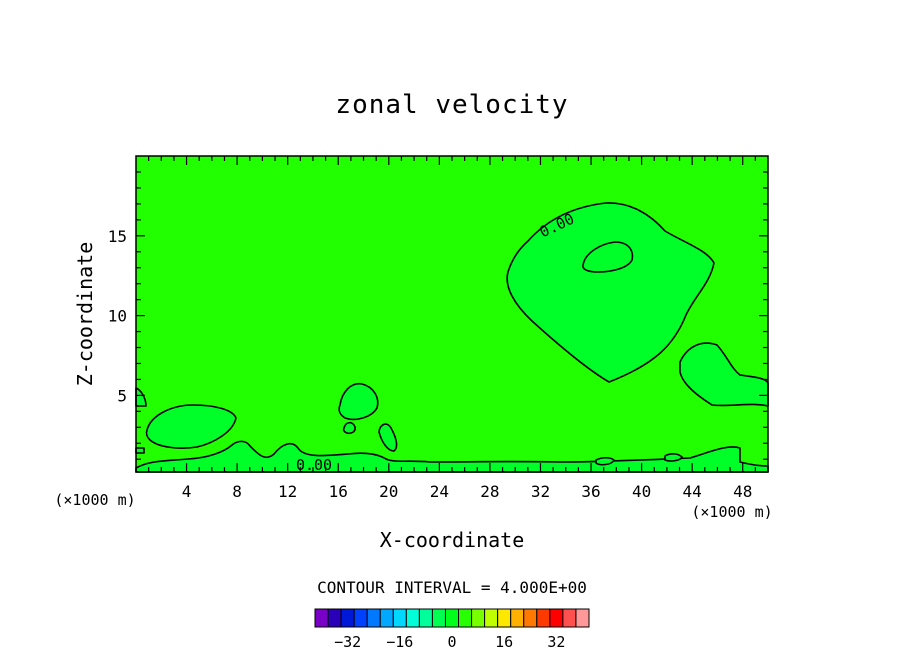 The image size is (904, 654). Describe the element at coordinates (187, 491) in the screenshot. I see `x-tick-label: 4` at that location.